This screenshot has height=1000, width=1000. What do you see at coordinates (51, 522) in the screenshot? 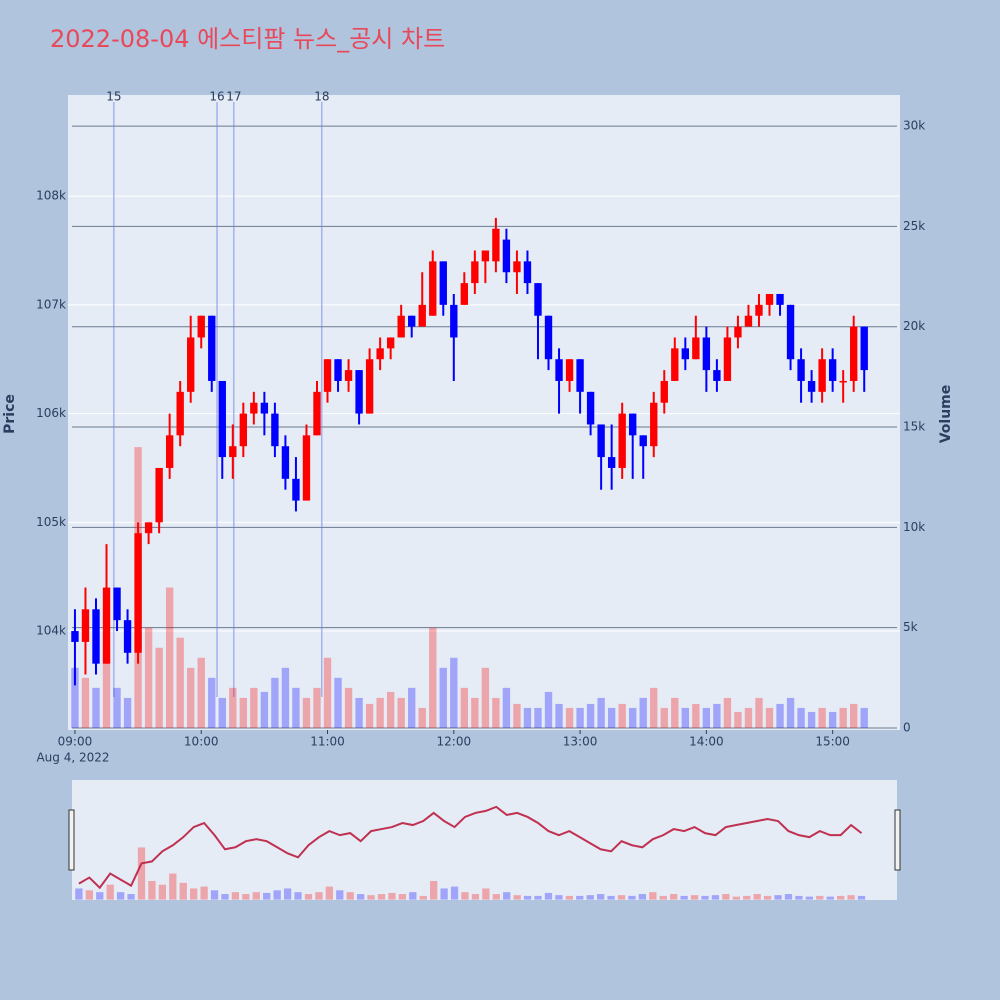
I see `y-tick-label: 105k` at bounding box center [51, 522].